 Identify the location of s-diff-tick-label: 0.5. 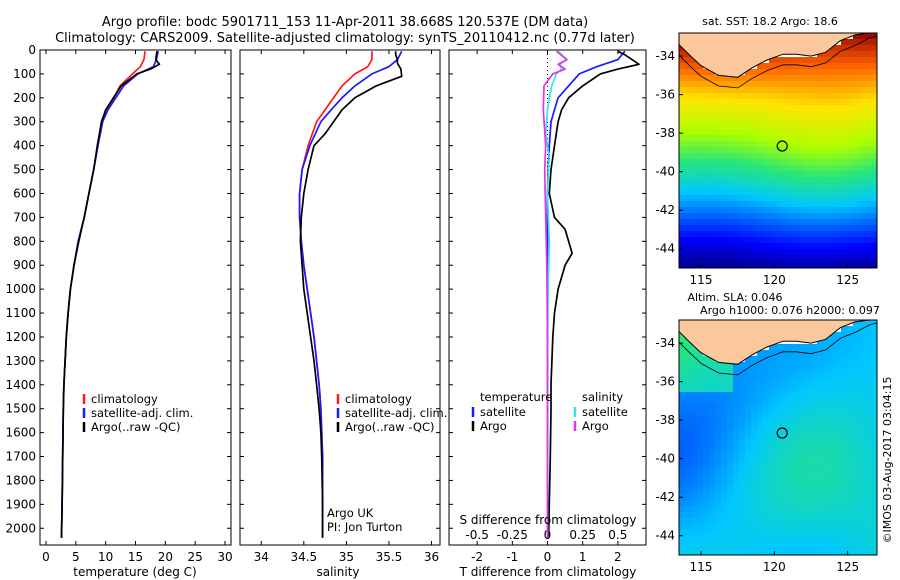
(617, 535).